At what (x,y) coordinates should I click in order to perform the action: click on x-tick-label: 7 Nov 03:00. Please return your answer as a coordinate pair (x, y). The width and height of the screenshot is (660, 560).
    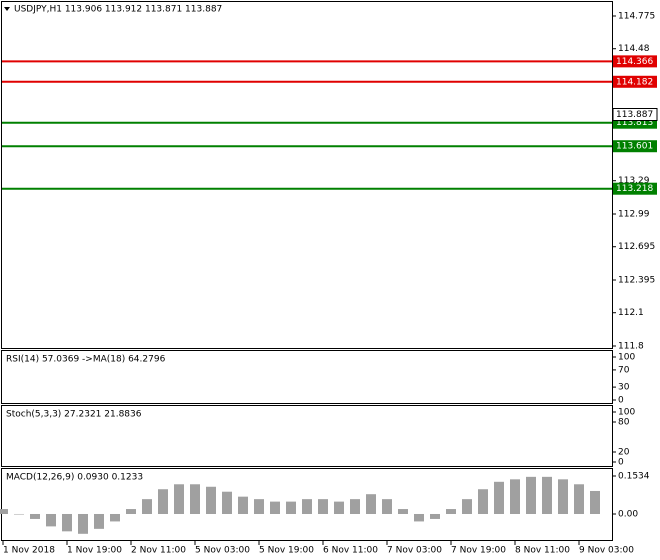
    Looking at the image, I should click on (414, 551).